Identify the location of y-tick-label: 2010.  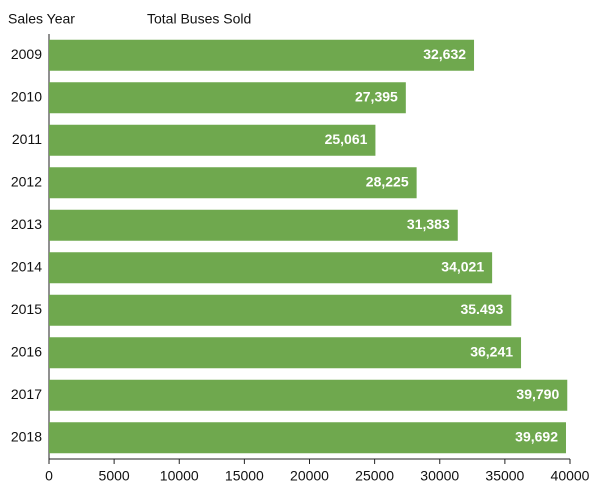
(26, 96).